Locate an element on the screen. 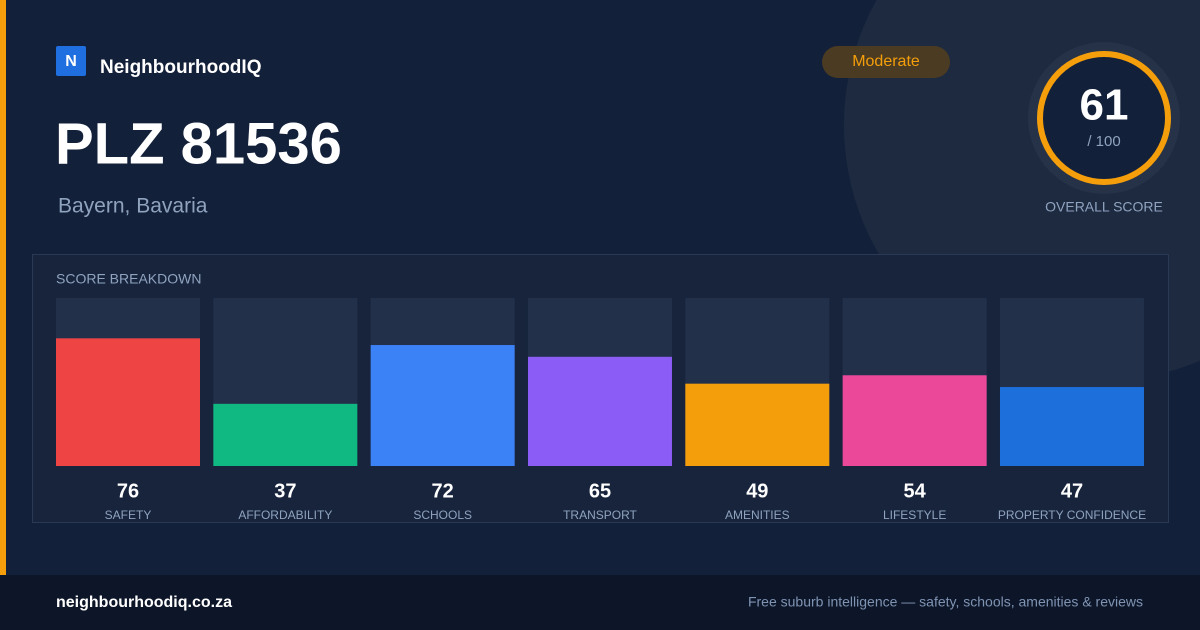  value-label: 65 is located at coordinates (600, 491).